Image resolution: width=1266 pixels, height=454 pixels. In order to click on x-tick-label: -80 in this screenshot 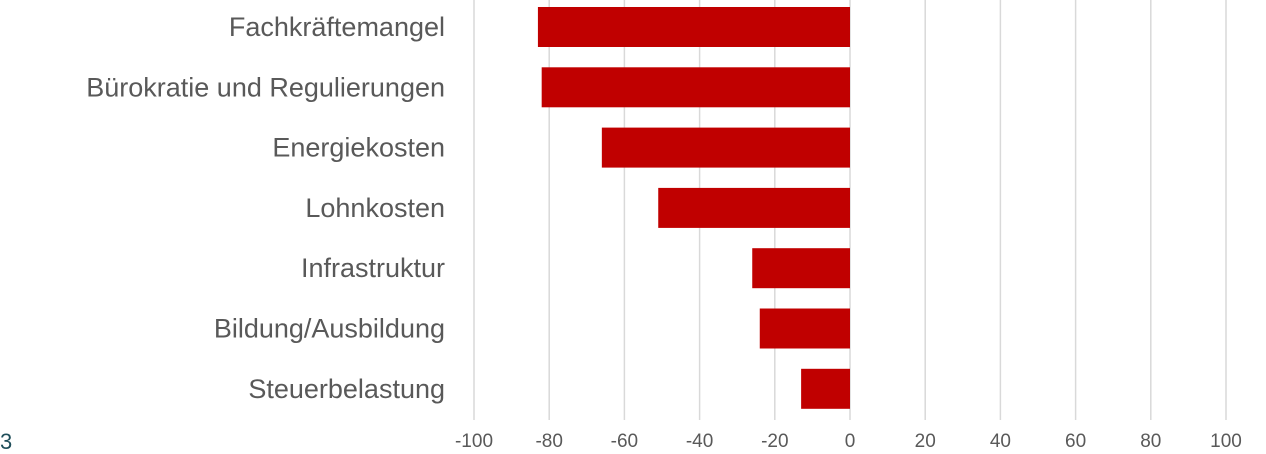, I will do `click(548, 441)`.